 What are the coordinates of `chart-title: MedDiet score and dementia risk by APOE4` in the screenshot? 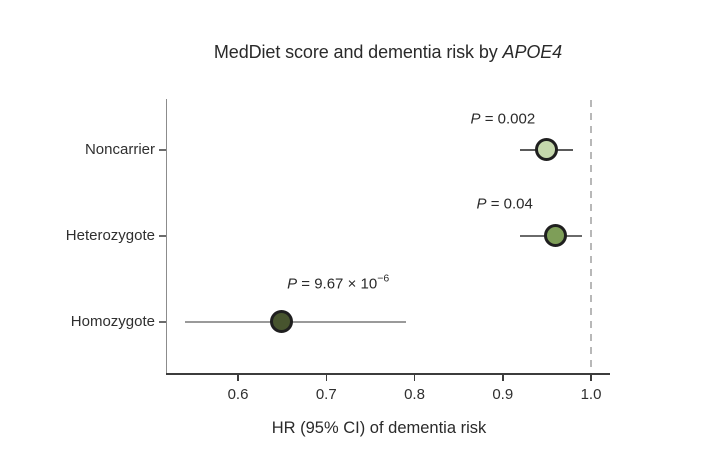 It's located at (388, 52).